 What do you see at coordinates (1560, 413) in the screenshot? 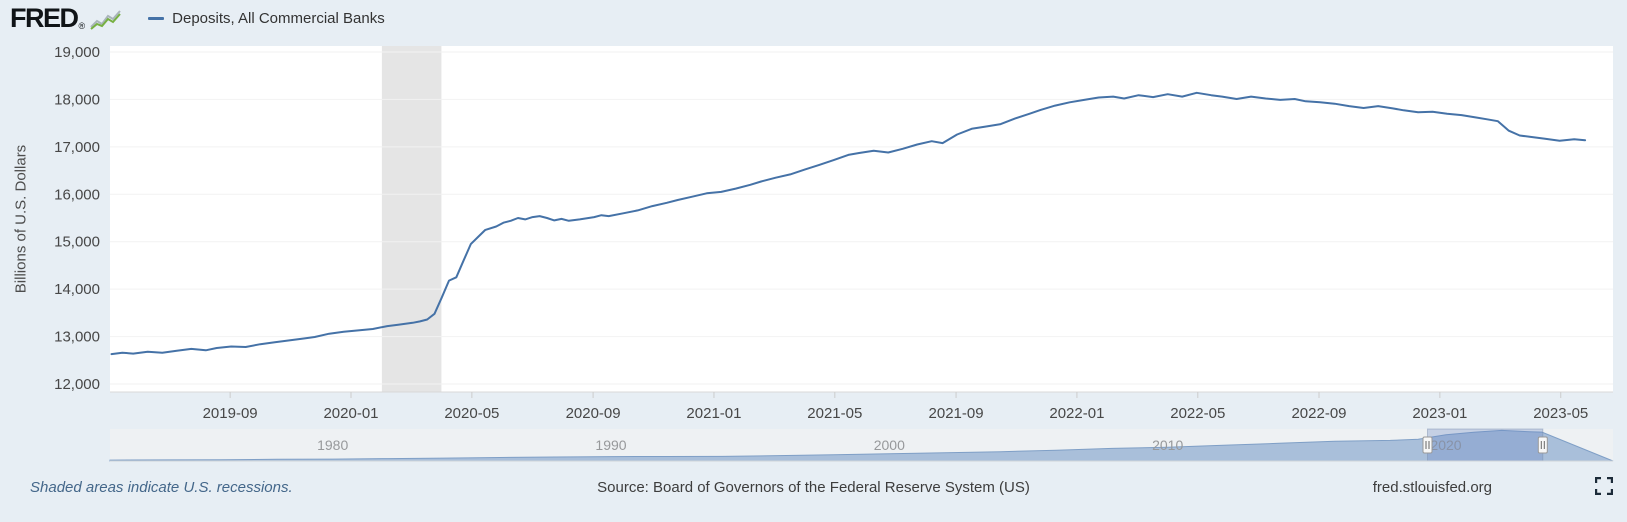
I see `x-tick-label: 2023-05` at bounding box center [1560, 413].